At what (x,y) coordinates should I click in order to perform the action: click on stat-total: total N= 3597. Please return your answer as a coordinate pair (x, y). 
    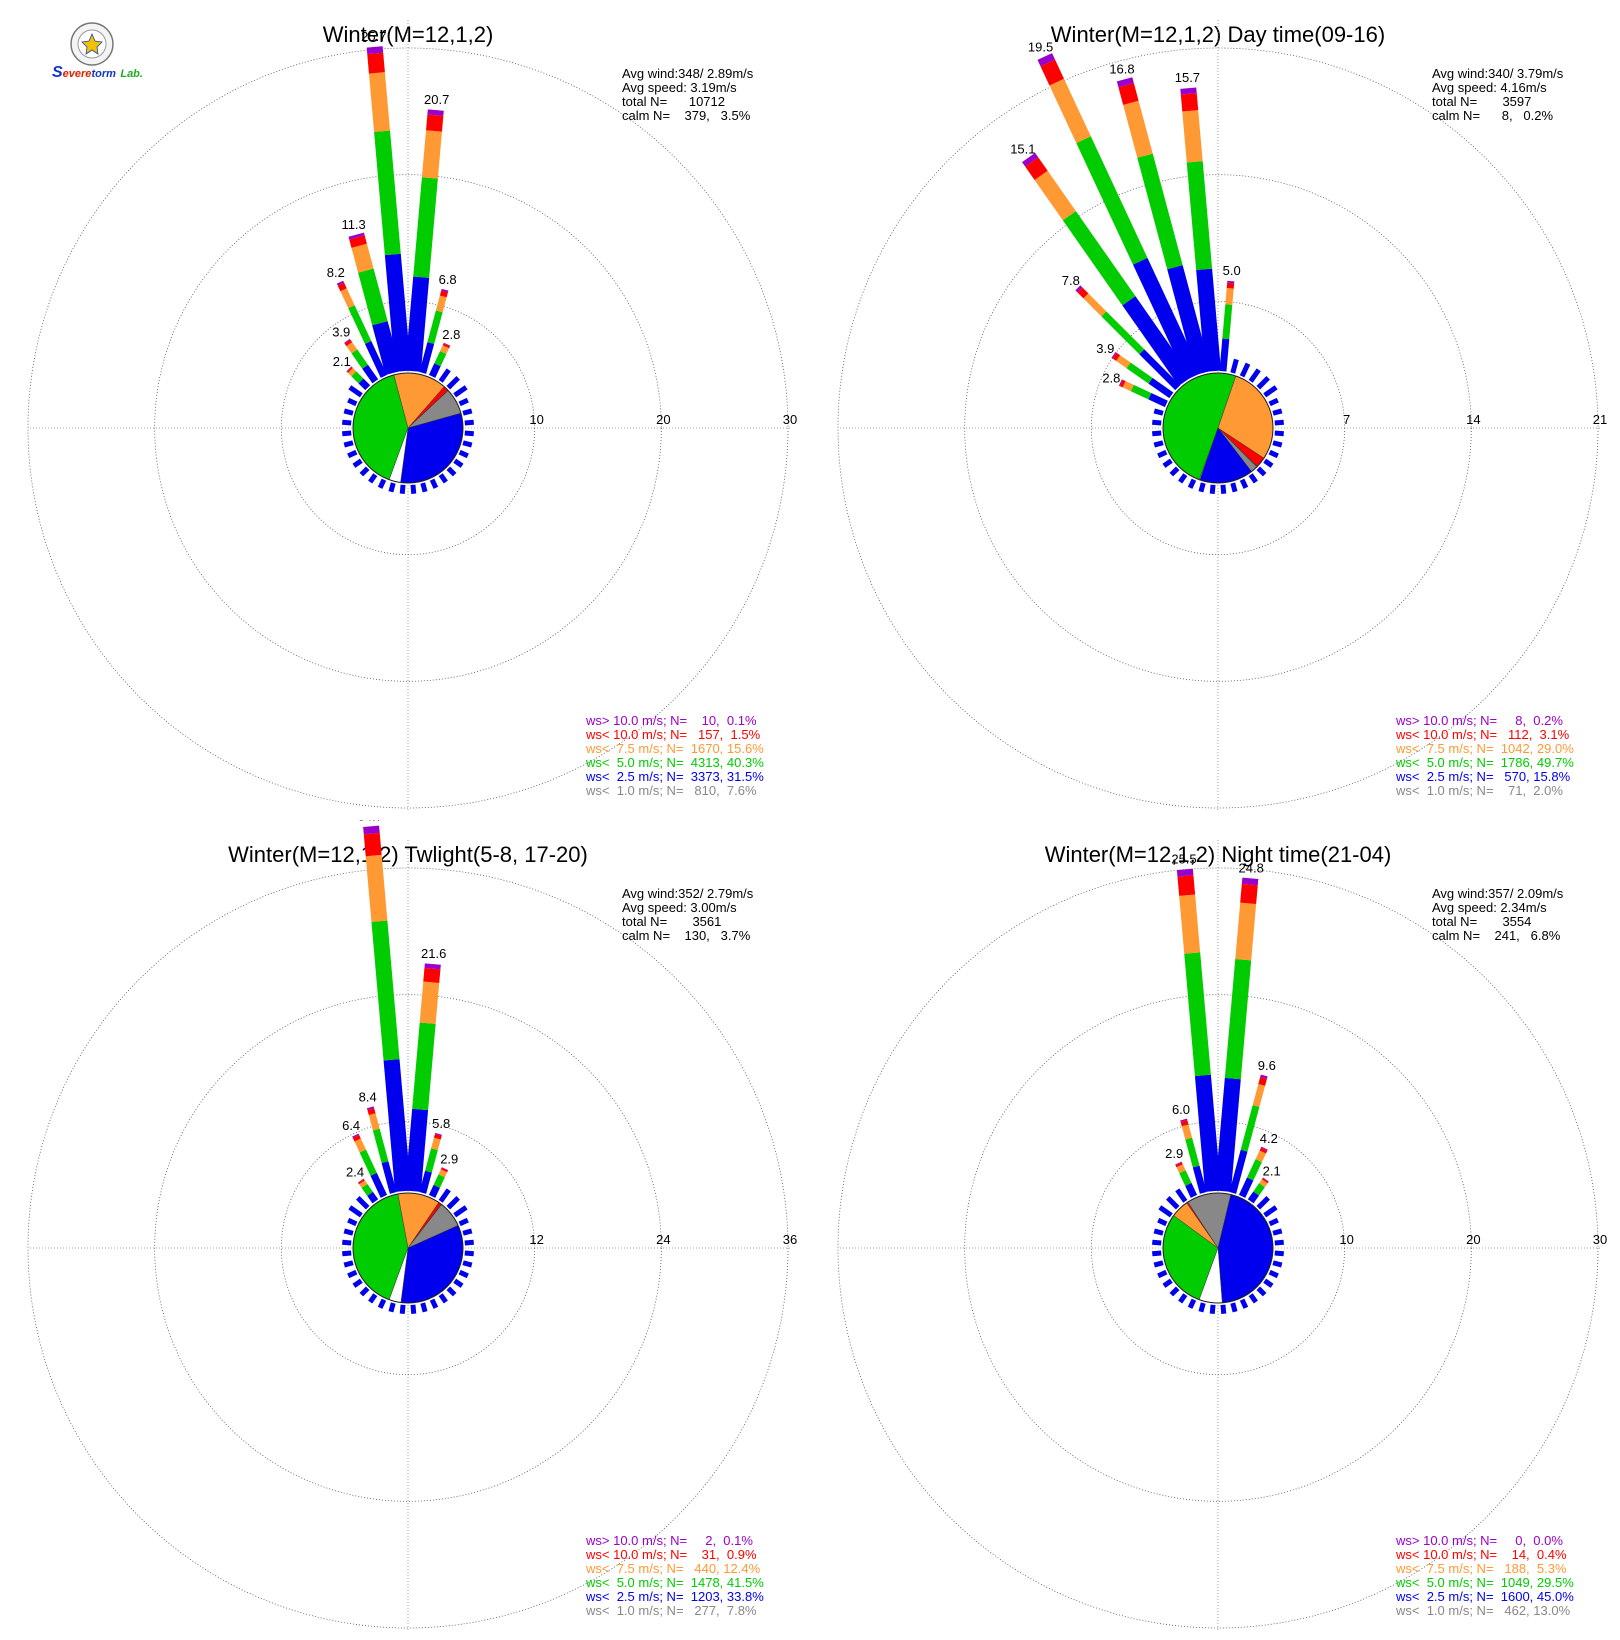
    Looking at the image, I should click on (1481, 101).